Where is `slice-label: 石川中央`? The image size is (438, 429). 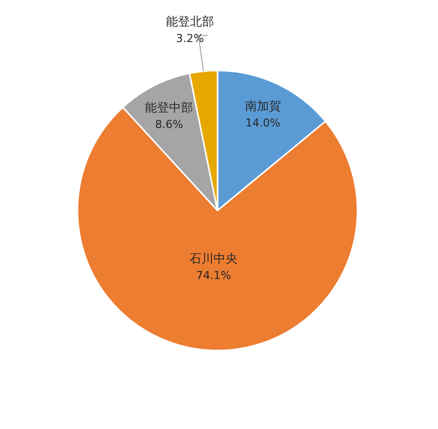
slice-label: 石川中央 is located at coordinates (214, 258).